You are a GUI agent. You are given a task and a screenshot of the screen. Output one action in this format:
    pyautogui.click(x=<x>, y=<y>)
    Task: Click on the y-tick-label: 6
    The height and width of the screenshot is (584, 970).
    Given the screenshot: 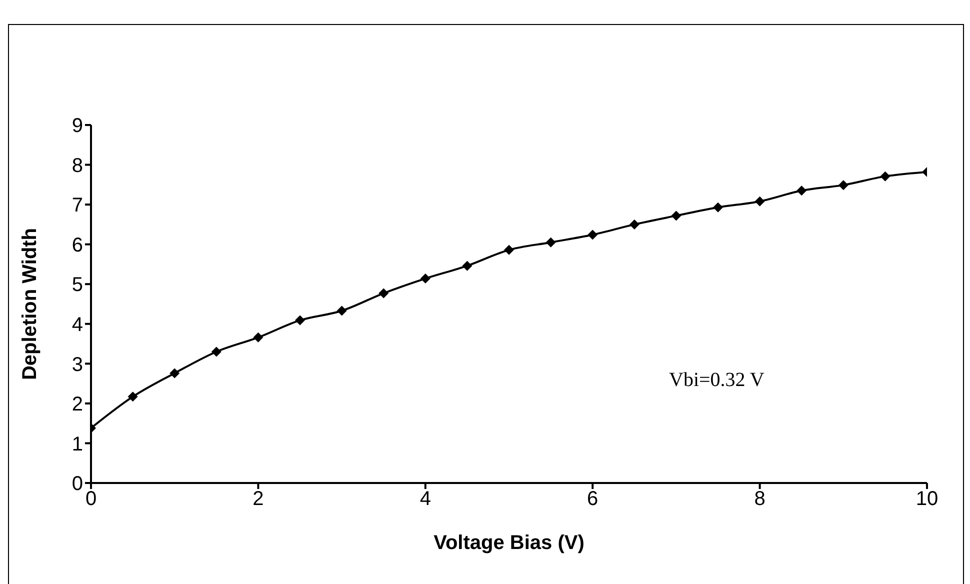 What is the action you would take?
    pyautogui.click(x=77, y=245)
    